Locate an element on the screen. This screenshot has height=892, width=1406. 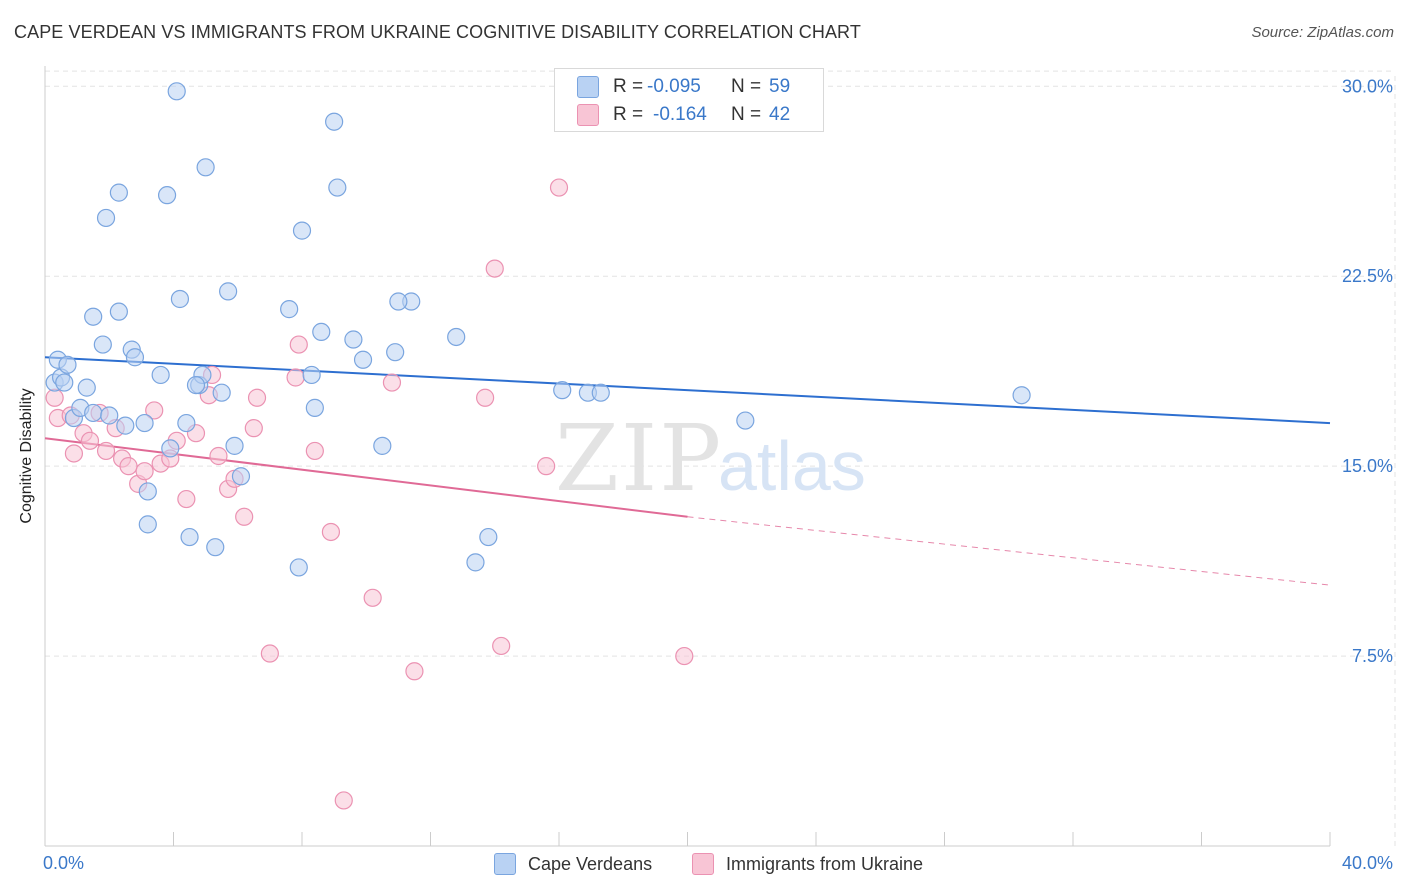
bottom-legend-swatch-pink is located at coordinates (703, 864).